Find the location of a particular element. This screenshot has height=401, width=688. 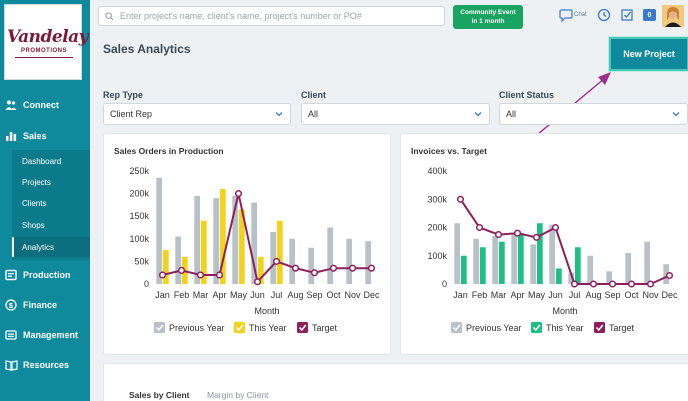

sidebar-group-label: Resources is located at coordinates (46, 365).